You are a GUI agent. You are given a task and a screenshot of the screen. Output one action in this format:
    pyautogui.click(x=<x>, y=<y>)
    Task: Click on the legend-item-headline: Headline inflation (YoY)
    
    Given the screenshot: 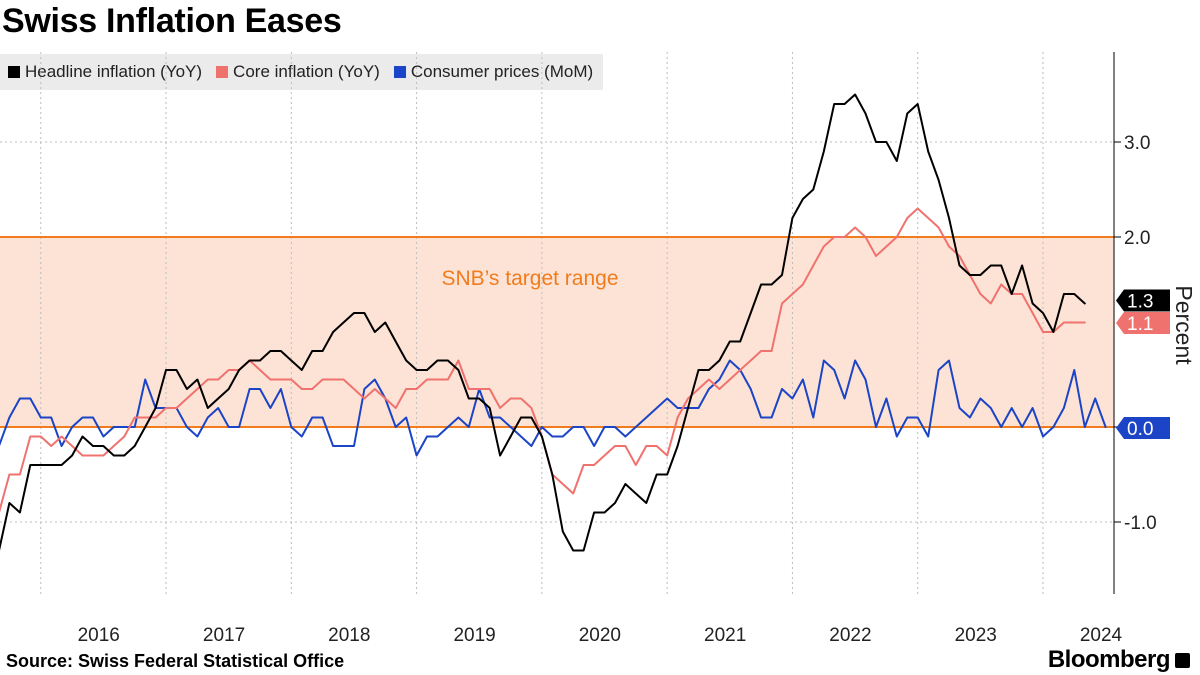 What is the action you would take?
    pyautogui.click(x=105, y=72)
    